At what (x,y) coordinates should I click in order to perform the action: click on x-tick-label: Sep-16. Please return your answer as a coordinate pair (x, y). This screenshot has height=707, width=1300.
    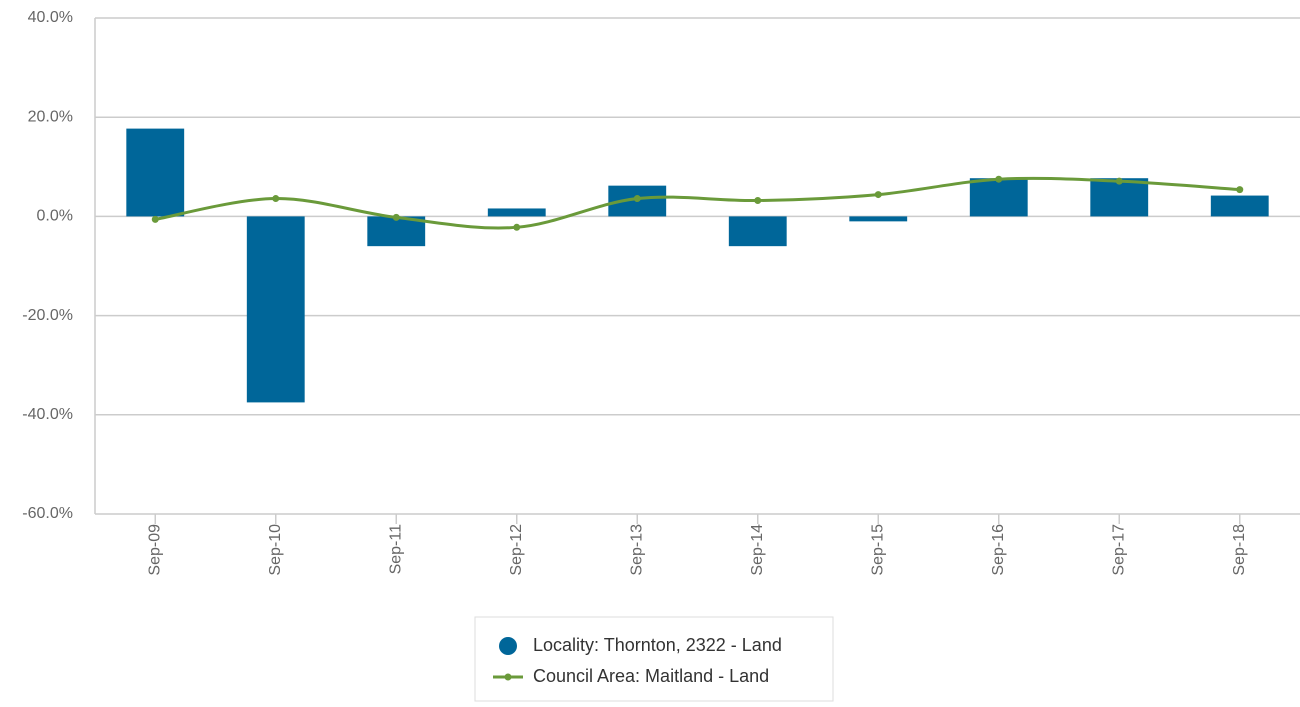
    Looking at the image, I should click on (998, 550).